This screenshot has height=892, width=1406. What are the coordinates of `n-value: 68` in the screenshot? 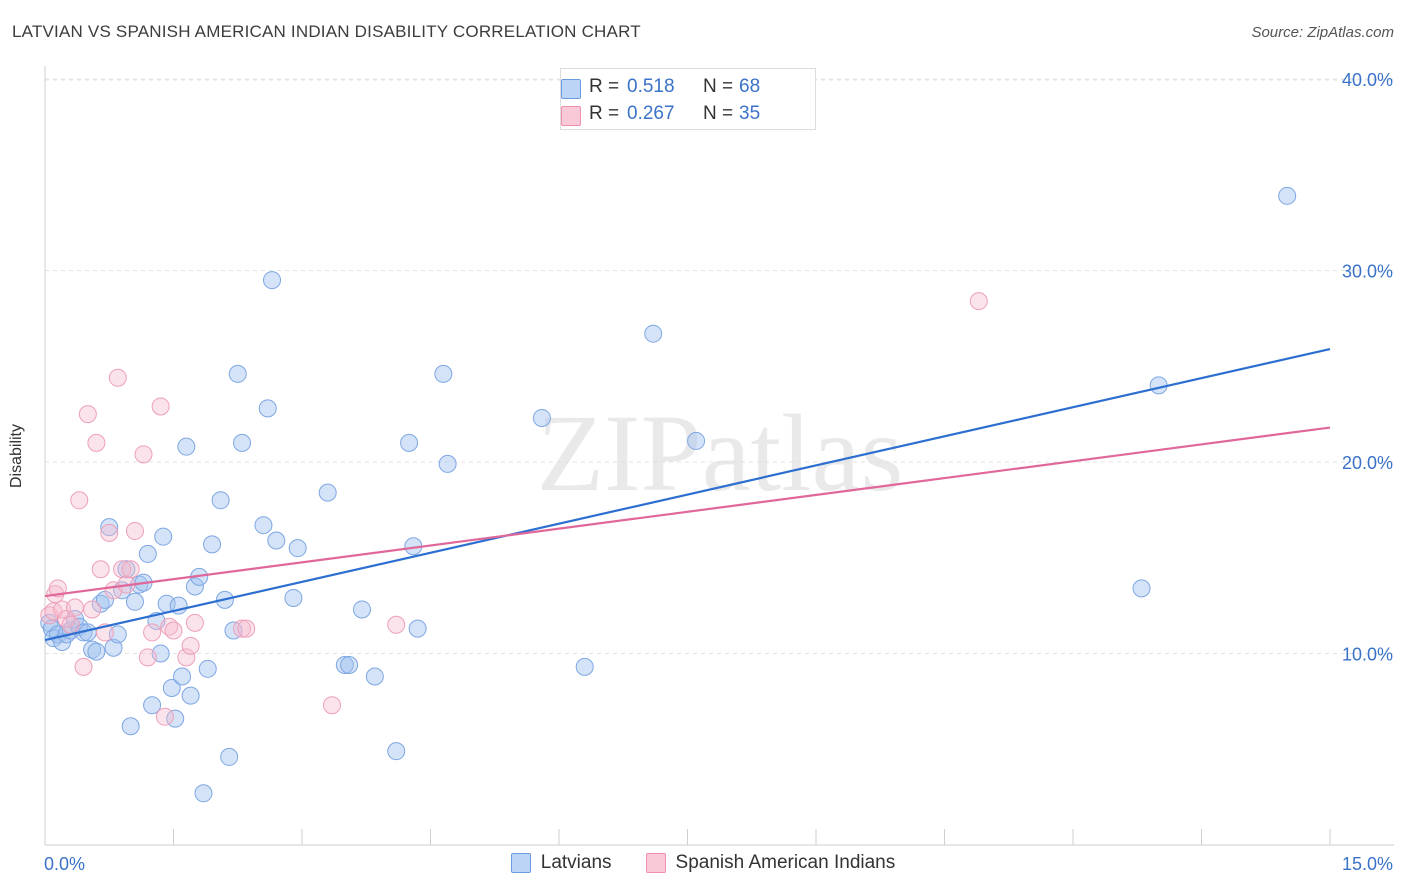 It's located at (750, 86).